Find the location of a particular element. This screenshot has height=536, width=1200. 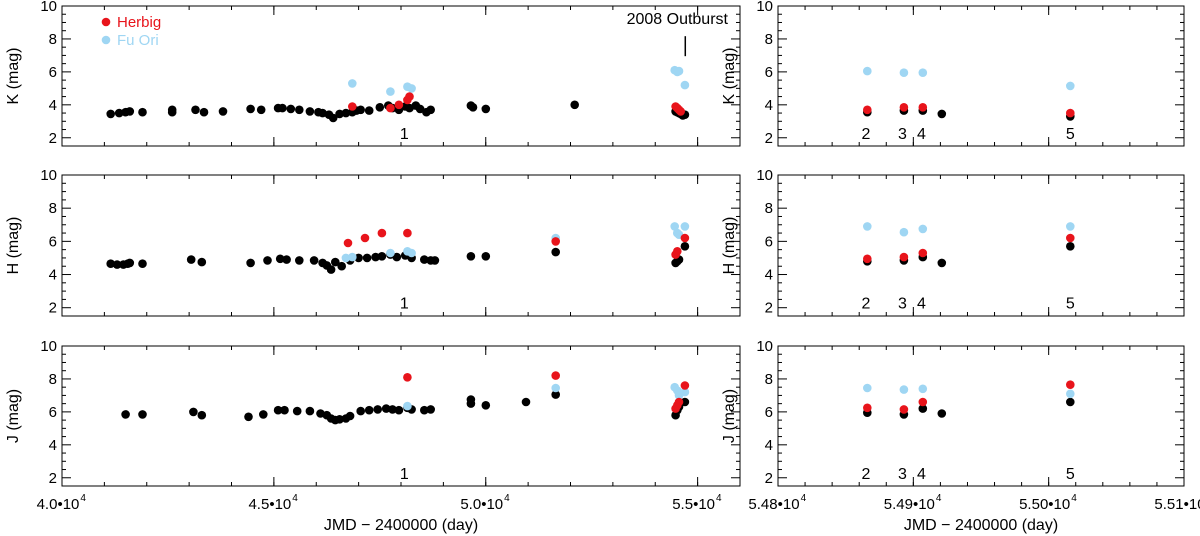

y-axis-label: K (mag) is located at coordinates (729, 76).